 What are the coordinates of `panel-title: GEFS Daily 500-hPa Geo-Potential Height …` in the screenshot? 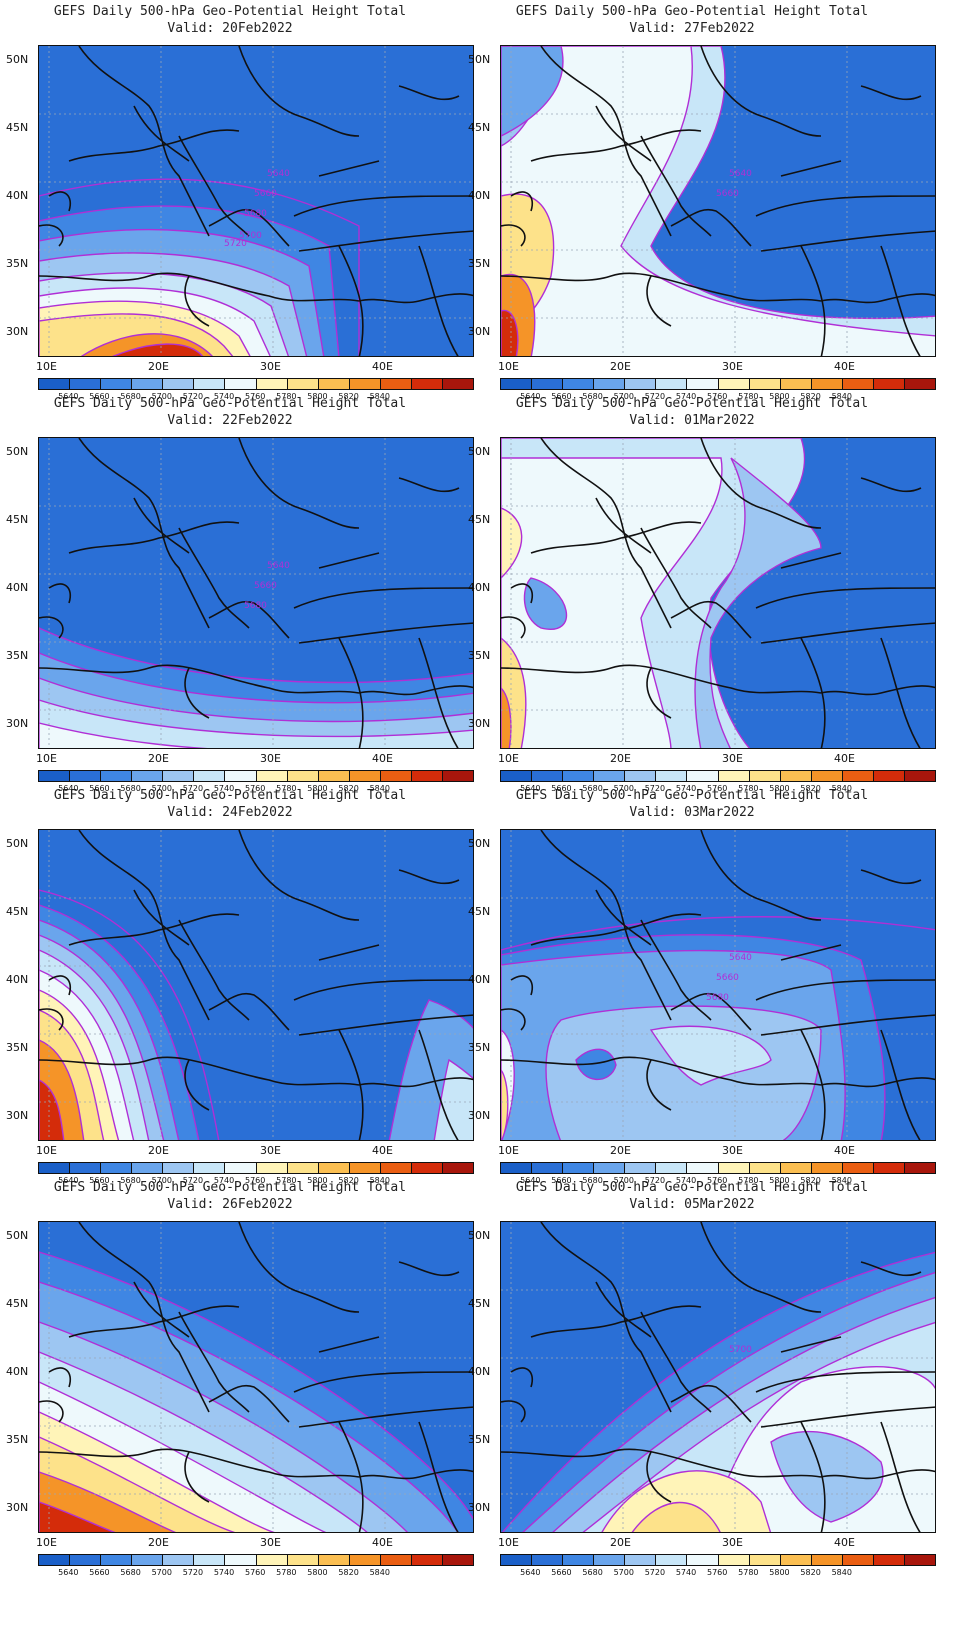 It's located at (230, 1187).